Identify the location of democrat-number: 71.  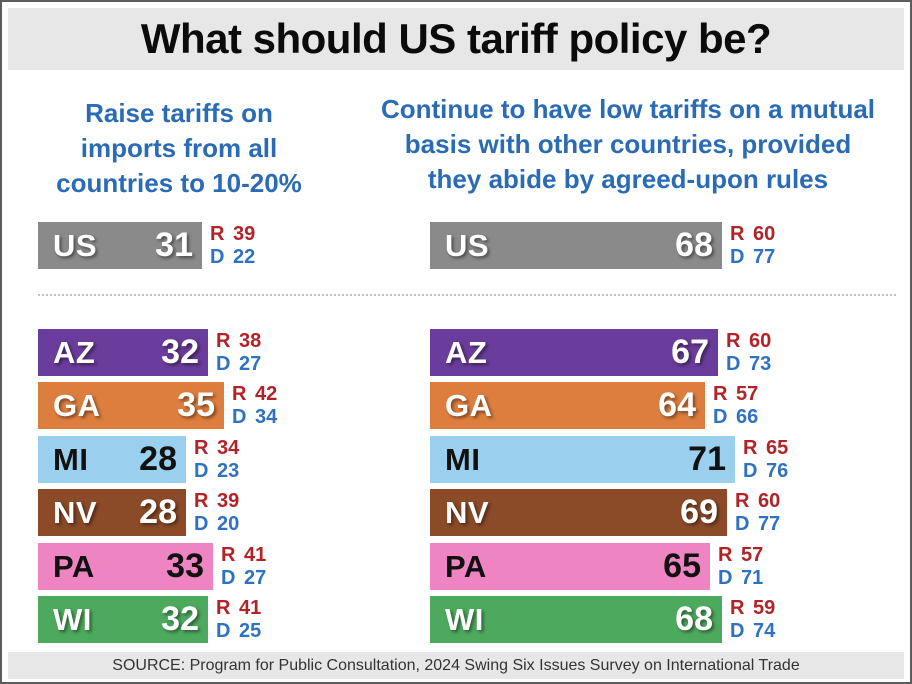
(752, 577).